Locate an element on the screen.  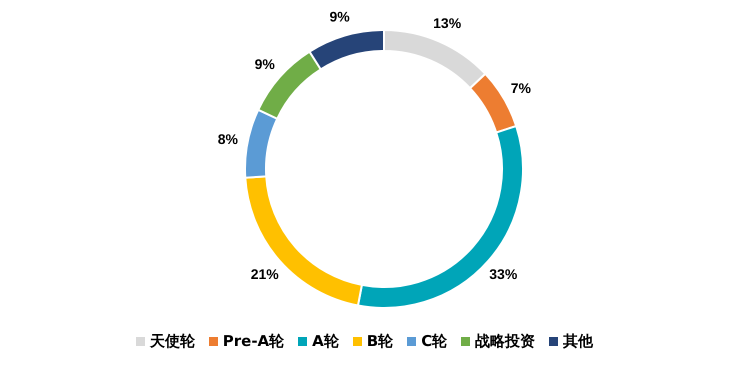
legend-label: Pre-A轮 is located at coordinates (253, 341).